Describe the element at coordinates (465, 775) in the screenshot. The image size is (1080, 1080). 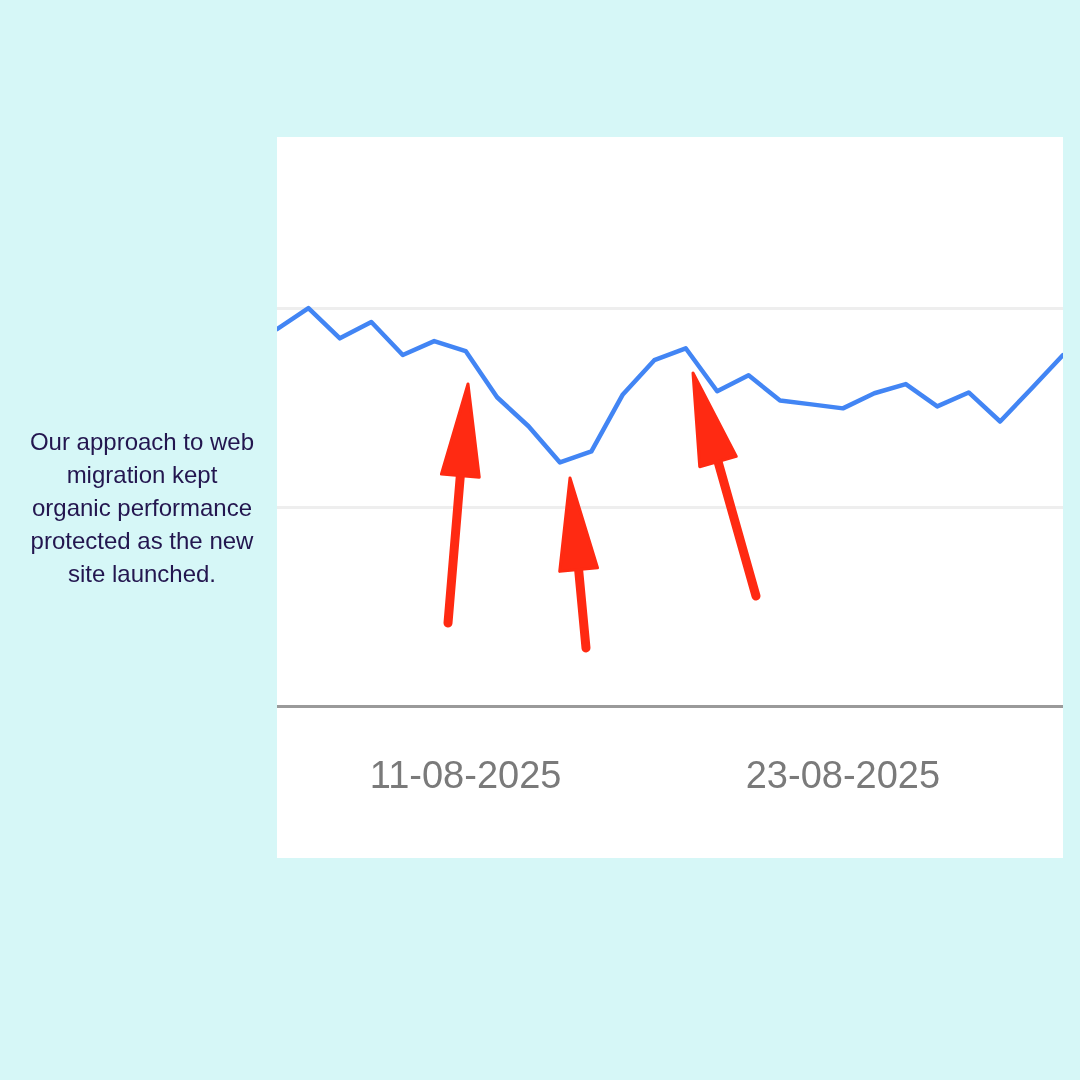
I see `x-tick-label: 11-08-2025` at that location.